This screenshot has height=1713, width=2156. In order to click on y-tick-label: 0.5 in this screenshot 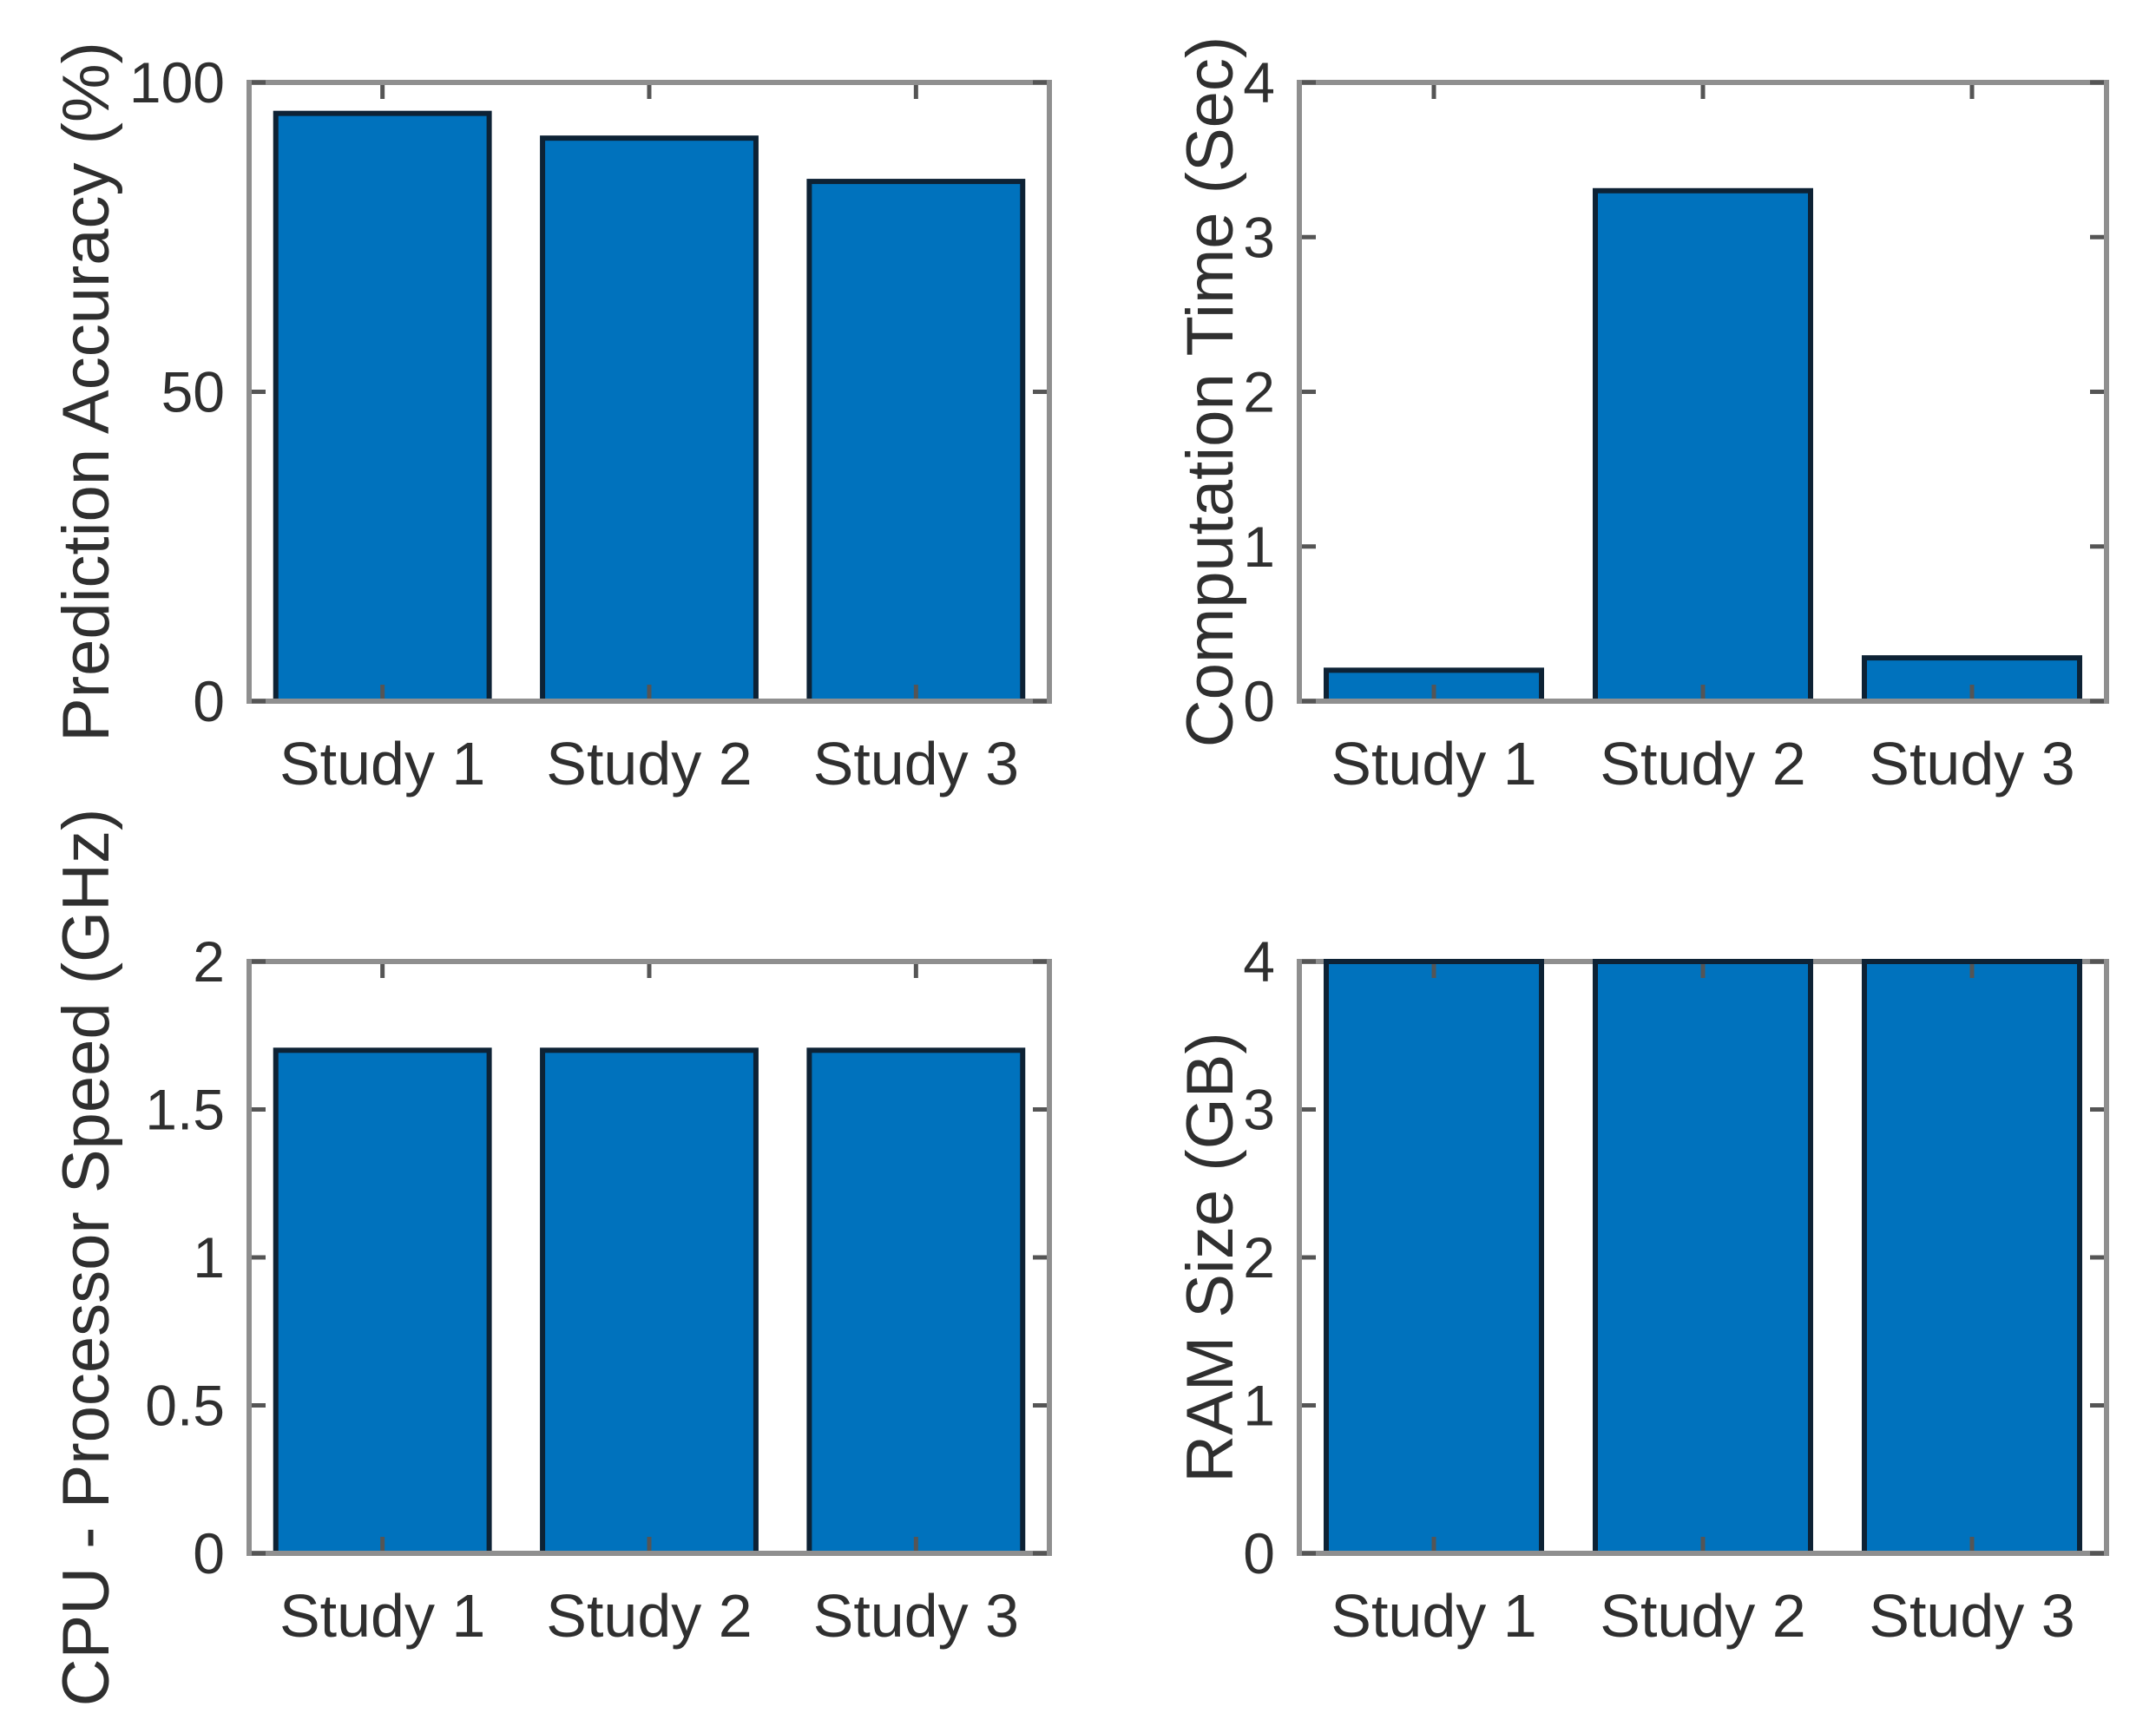, I will do `click(185, 1406)`.